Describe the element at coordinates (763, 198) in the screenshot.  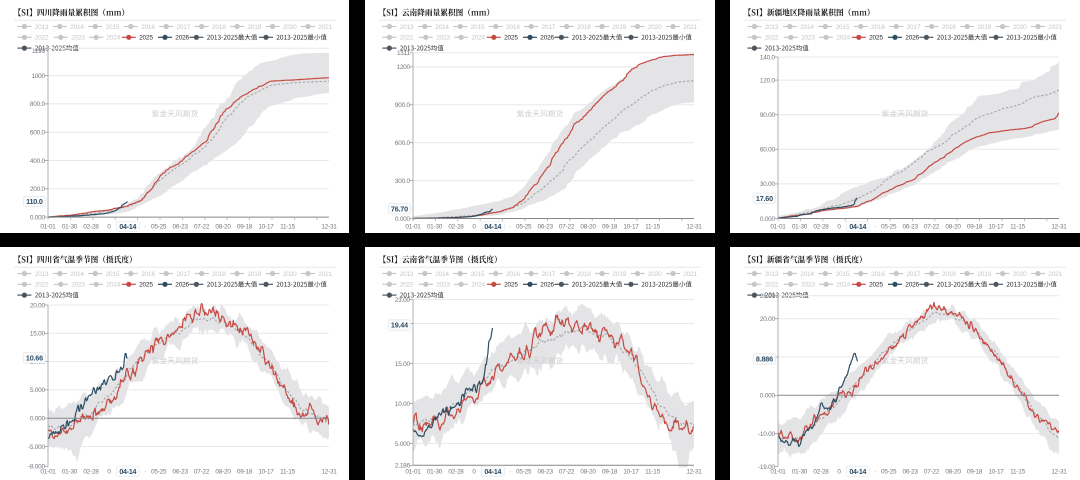
I see `svg-text: 17.60` at that location.